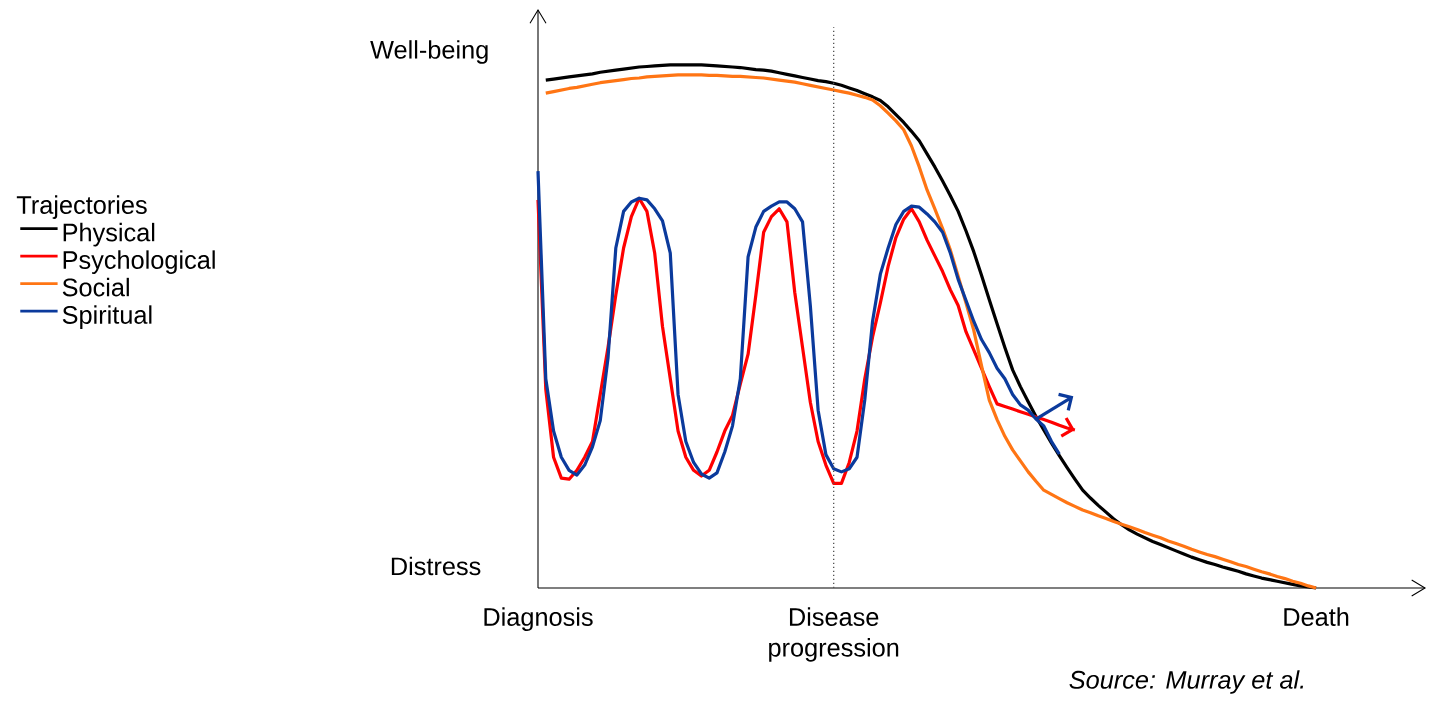  I want to click on x-tick-label: Diagnosis, so click(538, 619).